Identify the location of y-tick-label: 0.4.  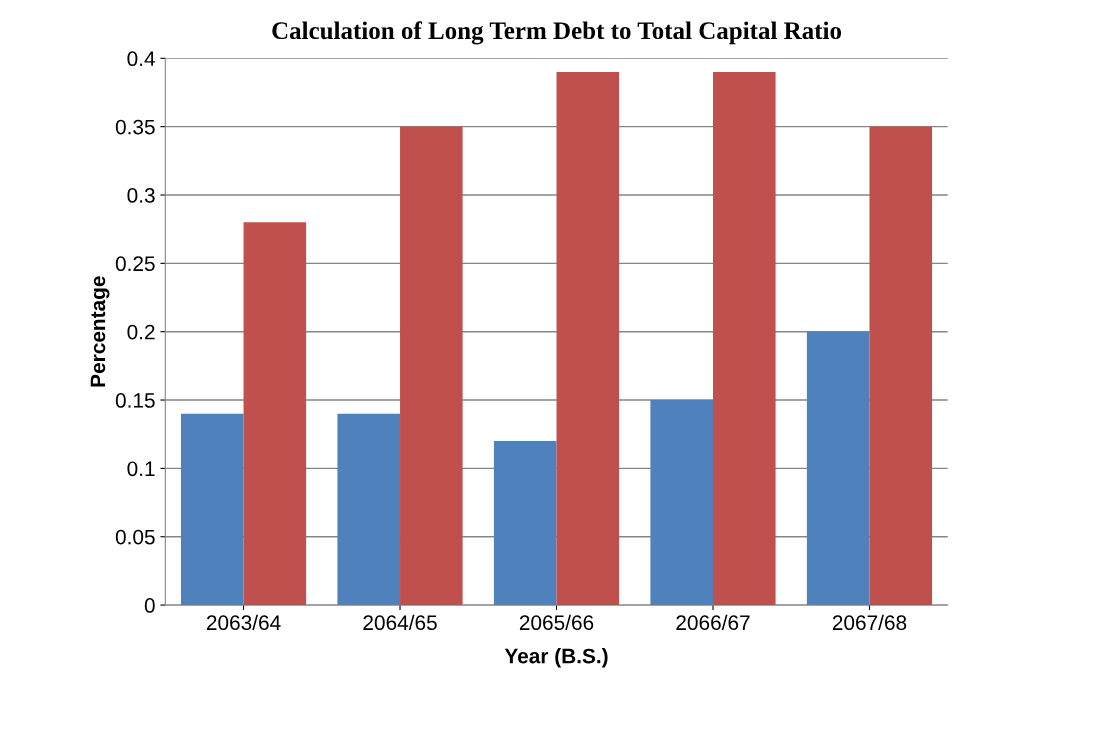
(141, 59).